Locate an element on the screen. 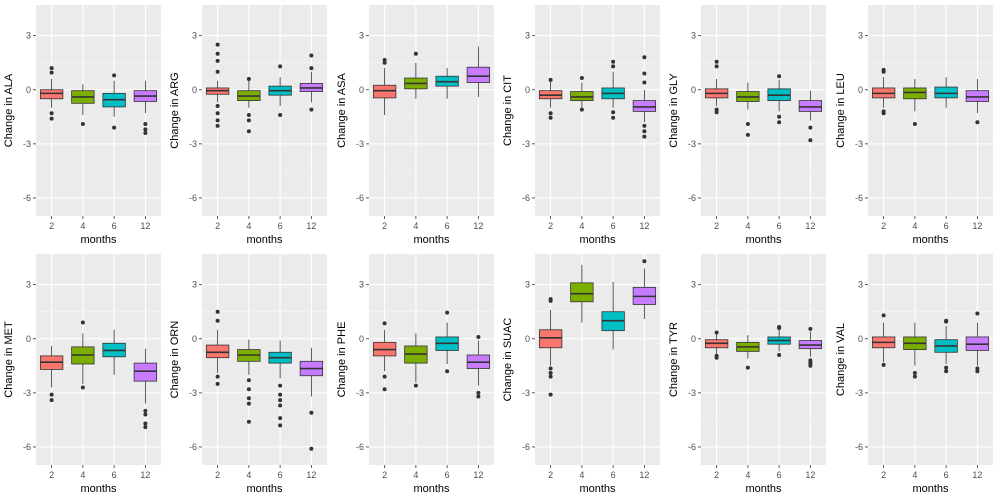 This screenshot has width=1000, height=499. panel-met: 3 0 -3 -6 2 4 6 12 months Change in MET is located at coordinates (82, 374).